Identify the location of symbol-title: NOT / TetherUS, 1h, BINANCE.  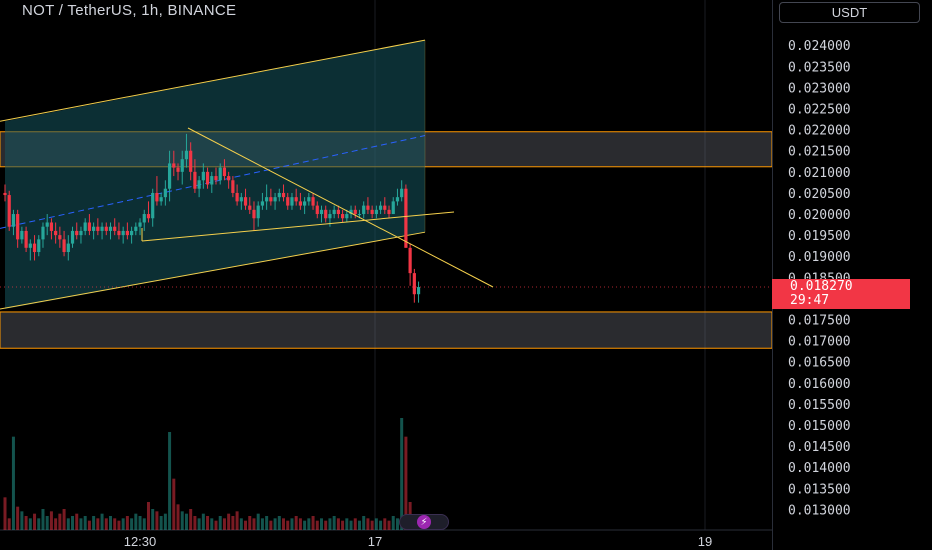
(129, 10).